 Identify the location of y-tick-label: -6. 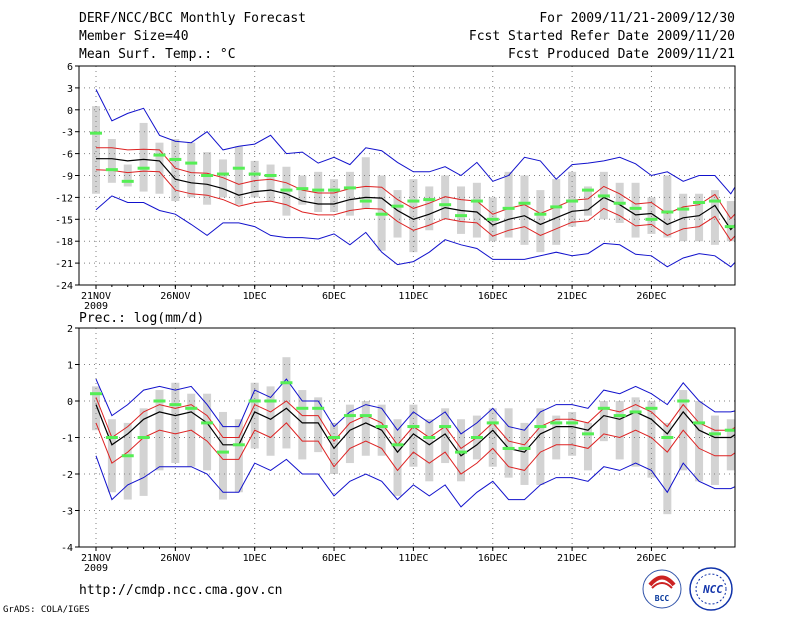
(67, 155).